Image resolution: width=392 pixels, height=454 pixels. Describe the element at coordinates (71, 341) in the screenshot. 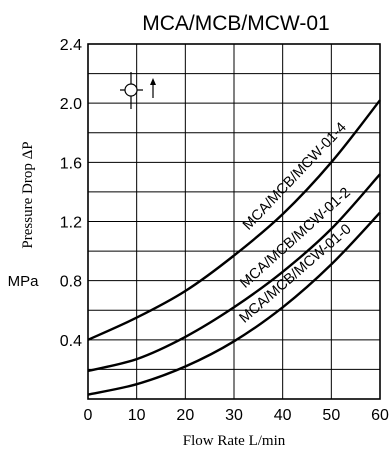

I see `y-tick-label: 0.4` at that location.